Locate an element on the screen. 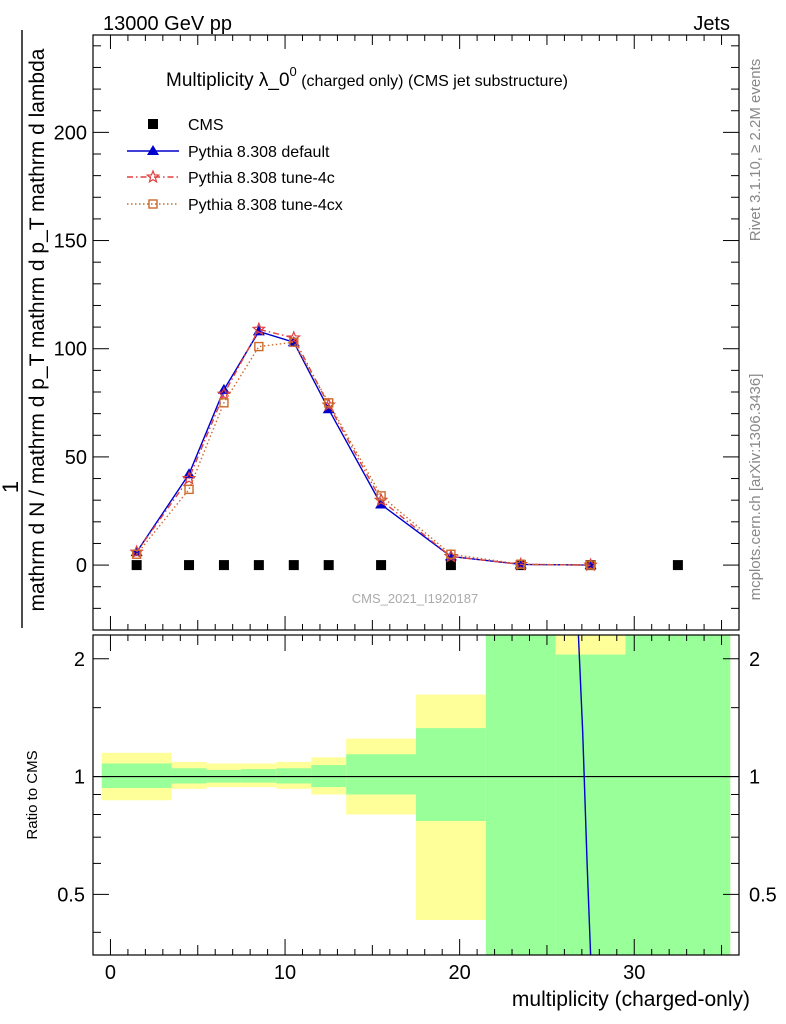  x-axis-label: multiplicity (charged-only) is located at coordinates (631, 999).